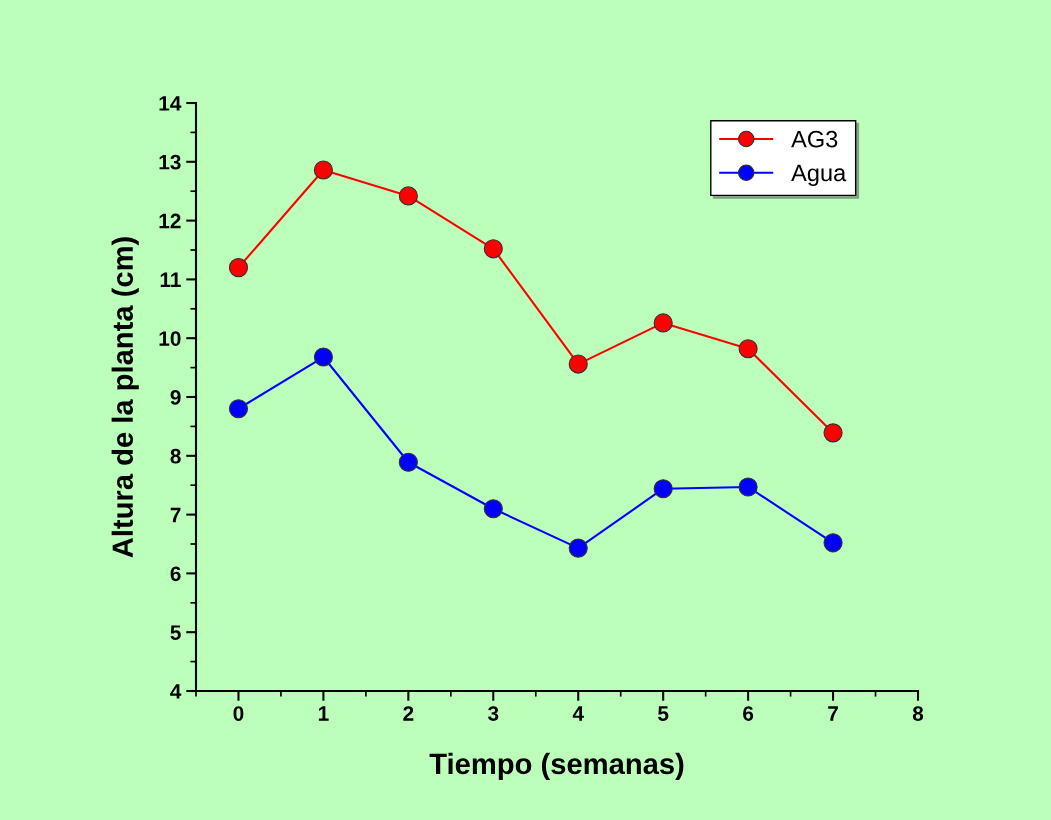 Image resolution: width=1051 pixels, height=820 pixels. What do you see at coordinates (578, 713) in the screenshot?
I see `x-tick-label: 4` at bounding box center [578, 713].